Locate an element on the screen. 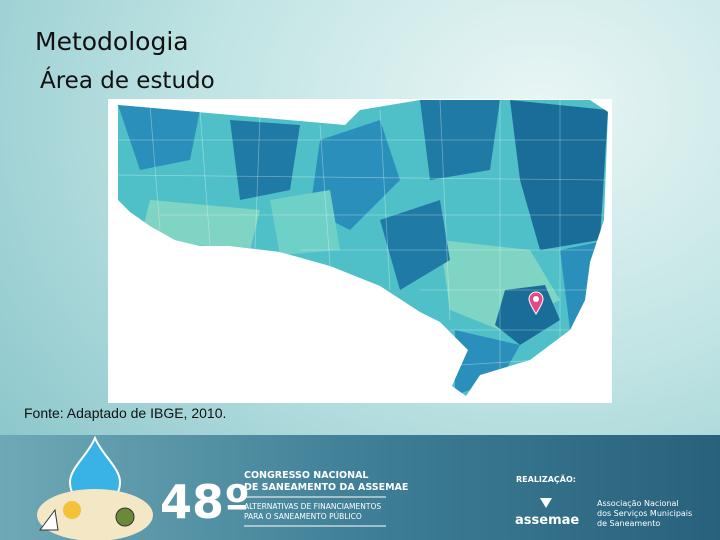 The image size is (720, 540). edition: 48º is located at coordinates (205, 502).